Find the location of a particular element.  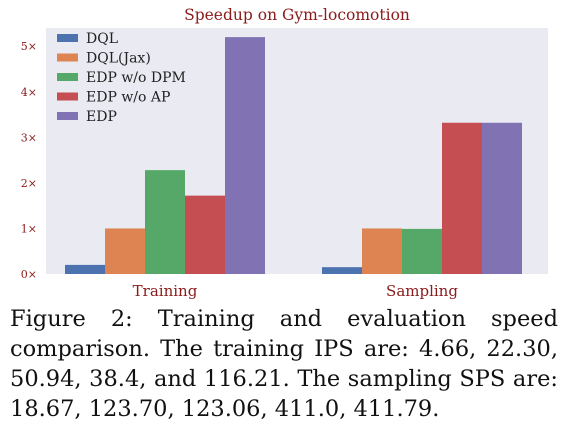

y-tick-label: 0× is located at coordinates (29, 274).